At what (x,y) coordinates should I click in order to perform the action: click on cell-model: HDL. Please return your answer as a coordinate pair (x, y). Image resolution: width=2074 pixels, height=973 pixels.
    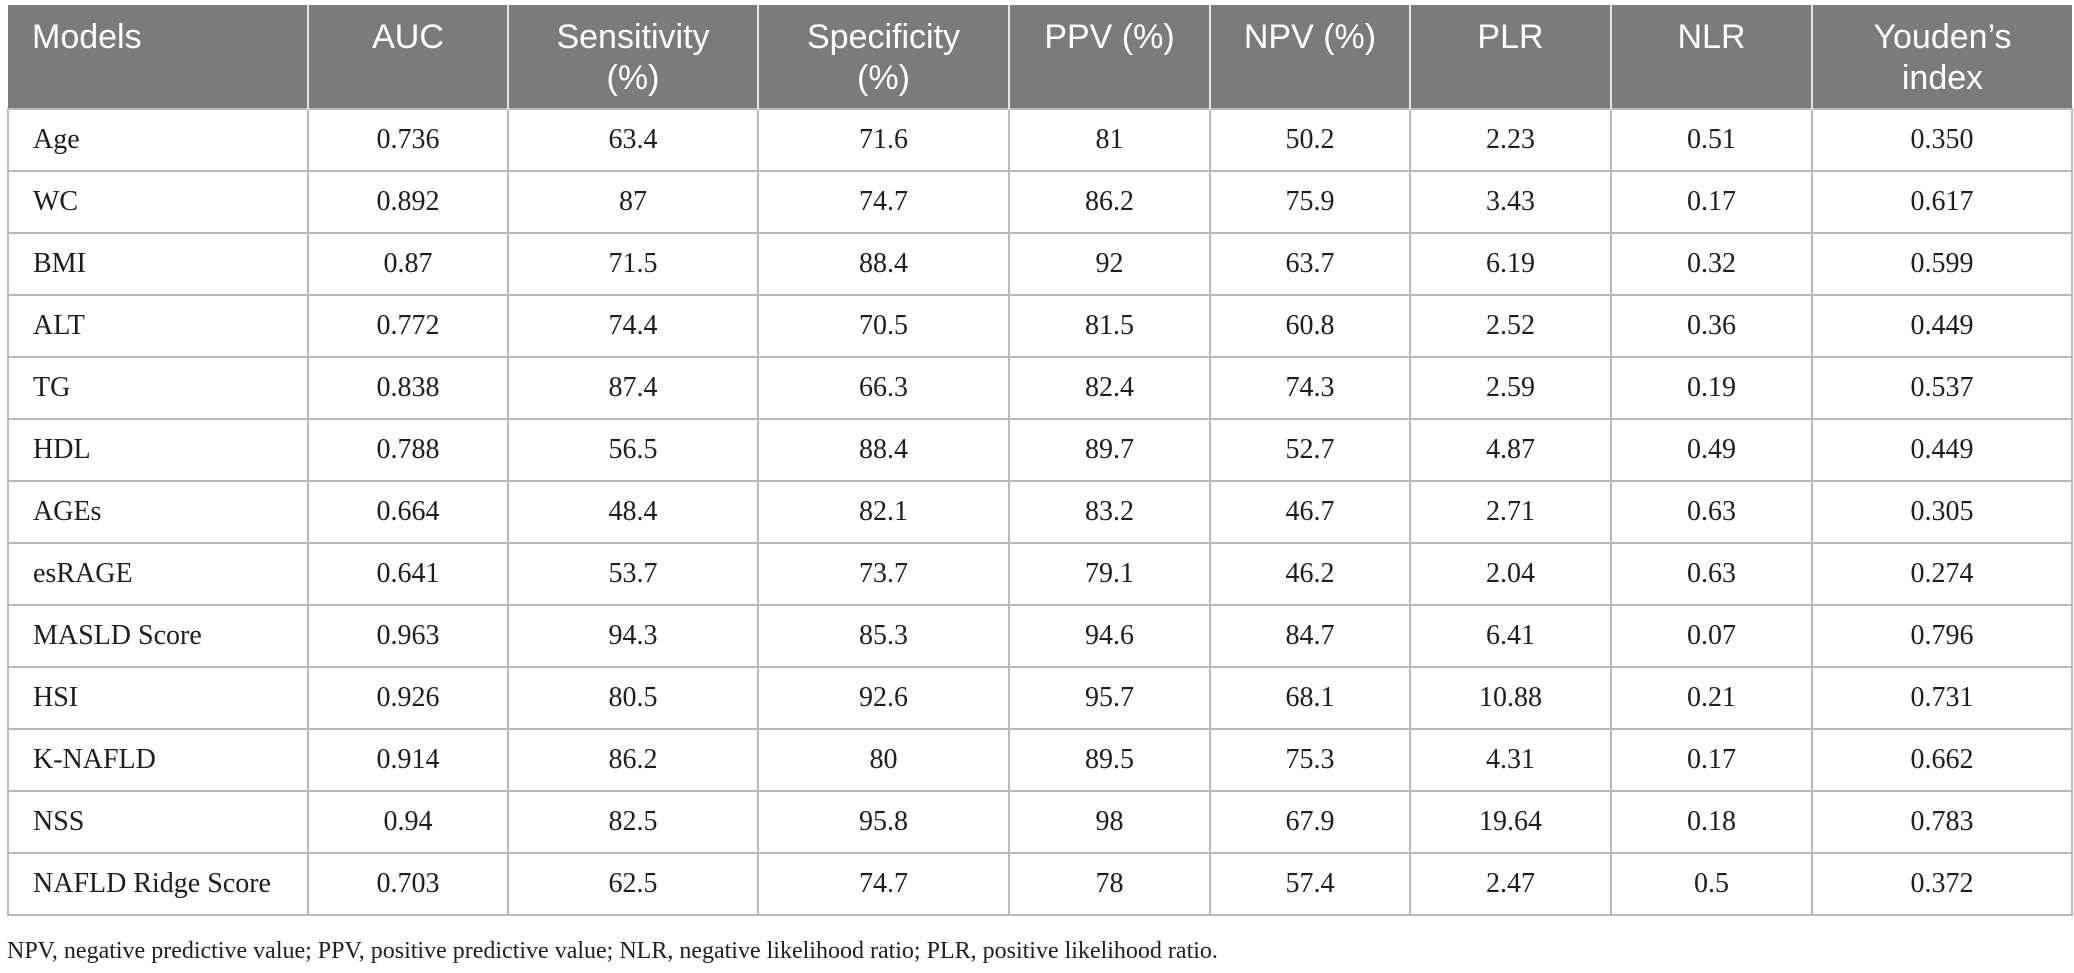
    Looking at the image, I should click on (158, 450).